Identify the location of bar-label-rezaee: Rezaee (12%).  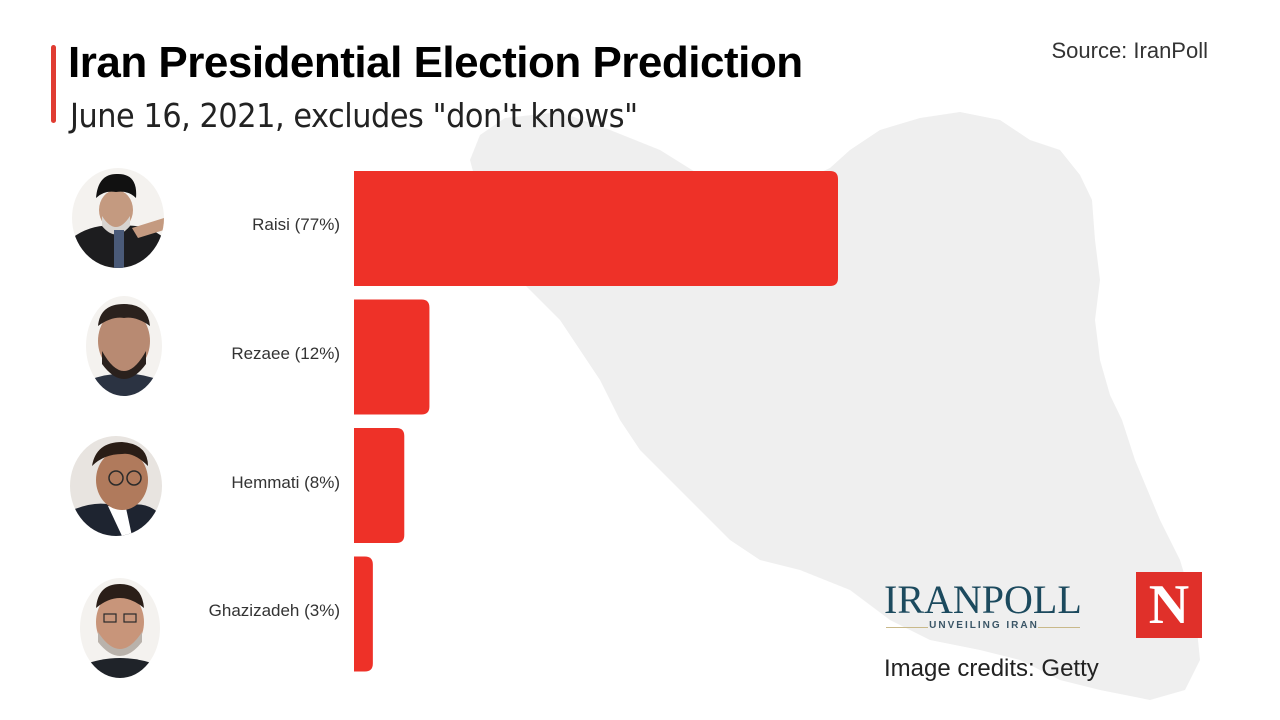
(285, 353).